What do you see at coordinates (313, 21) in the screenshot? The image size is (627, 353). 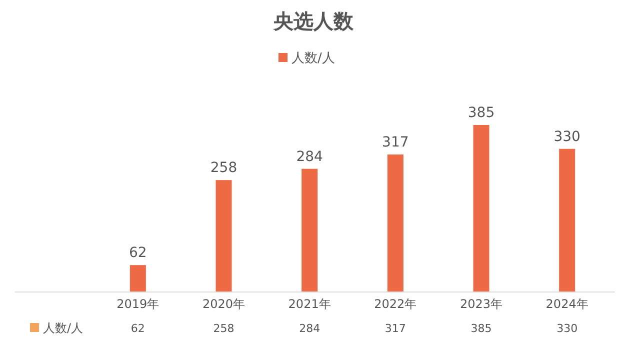 I see `chart-title: 央选人数` at bounding box center [313, 21].